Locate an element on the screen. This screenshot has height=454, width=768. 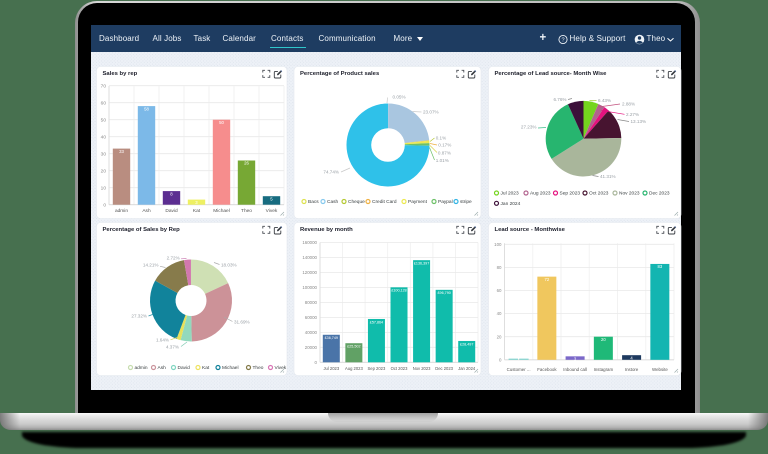
svg-text: 1.64% is located at coordinates (162, 340).